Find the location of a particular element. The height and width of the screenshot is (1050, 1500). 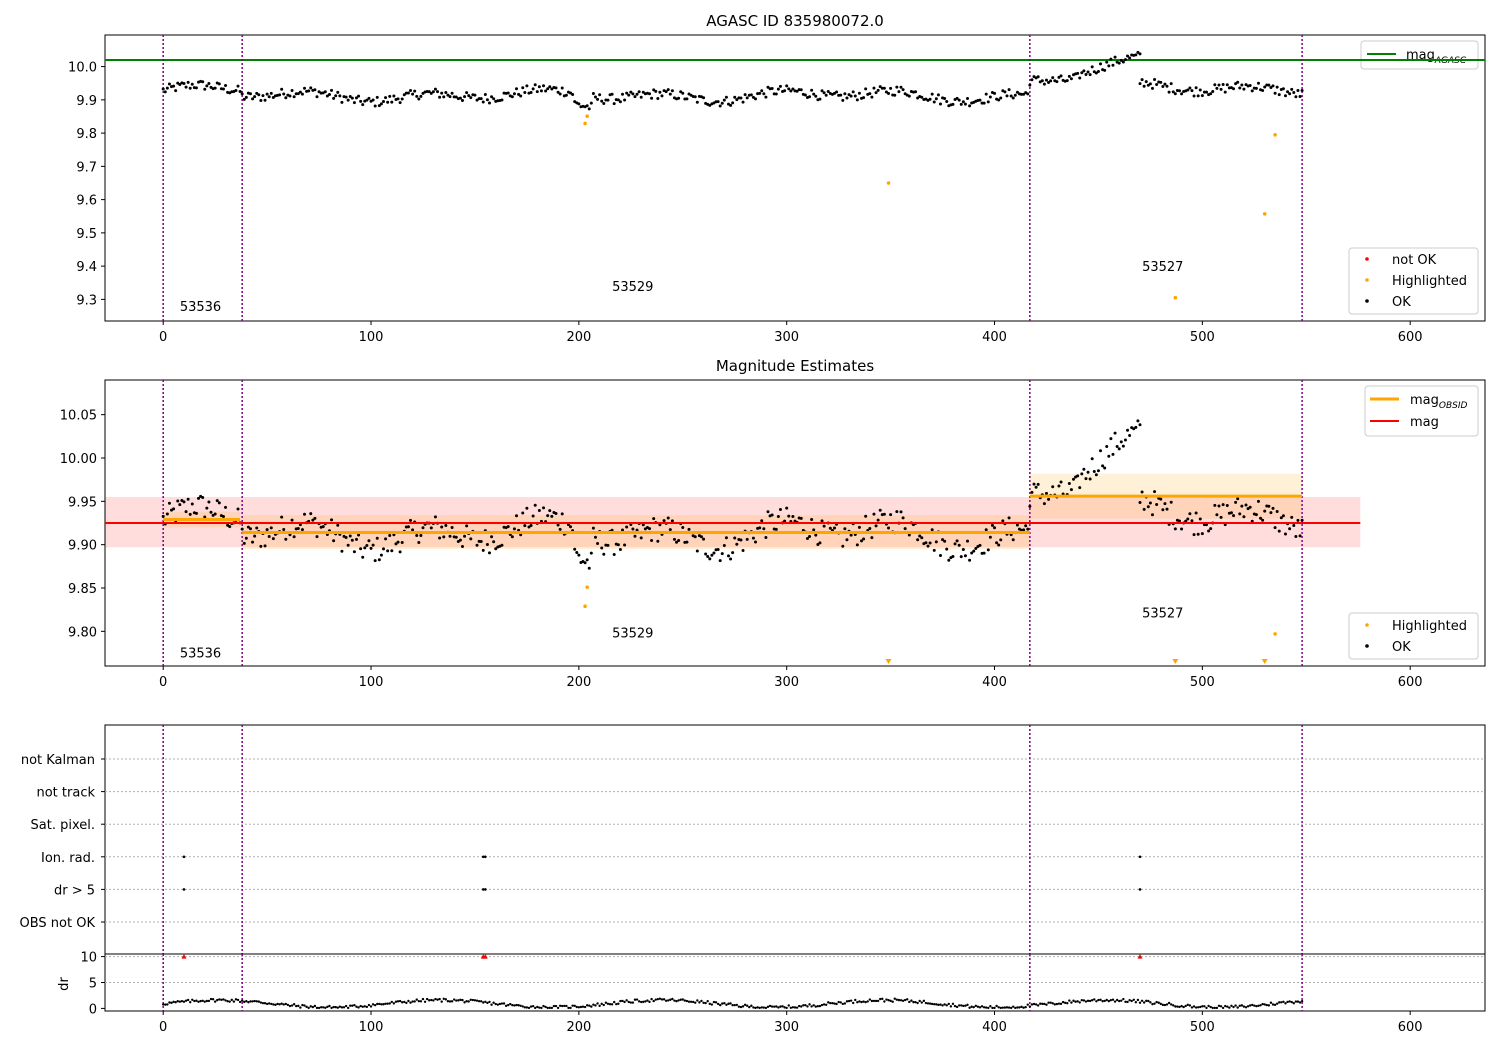

y-tick-label: 9.85 is located at coordinates (82, 589).